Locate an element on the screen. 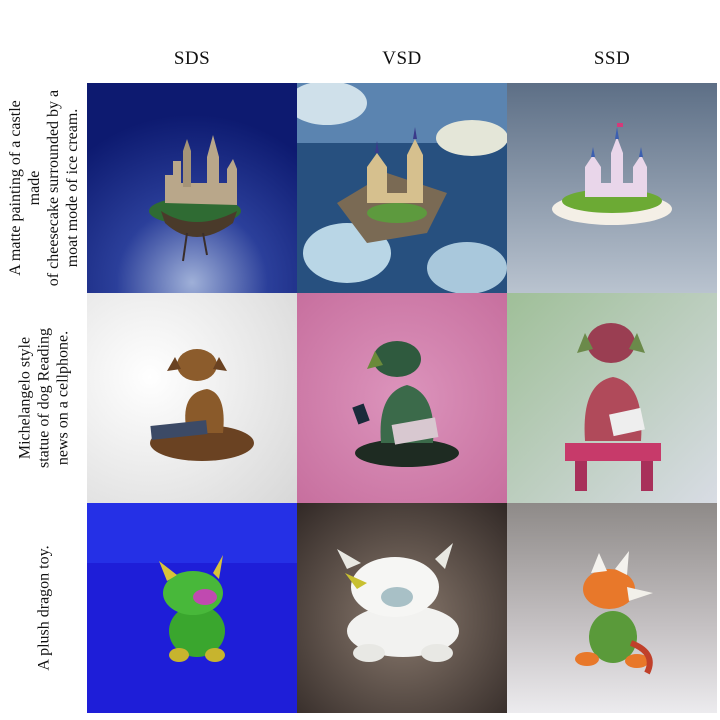  row-label-dragon: A plush dragon toy. is located at coordinates (44, 608).